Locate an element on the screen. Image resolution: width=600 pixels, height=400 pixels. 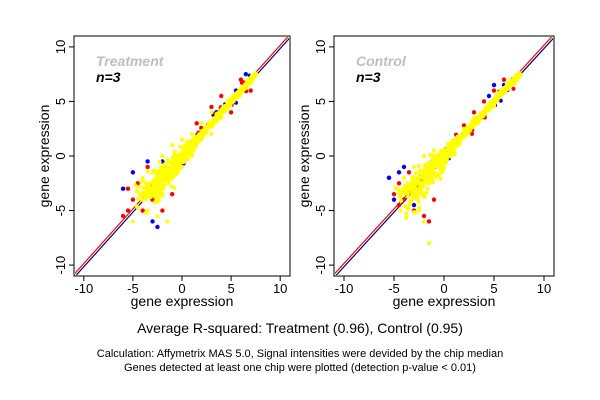
panel-2-y-tick-label: -5 is located at coordinates (320, 211).